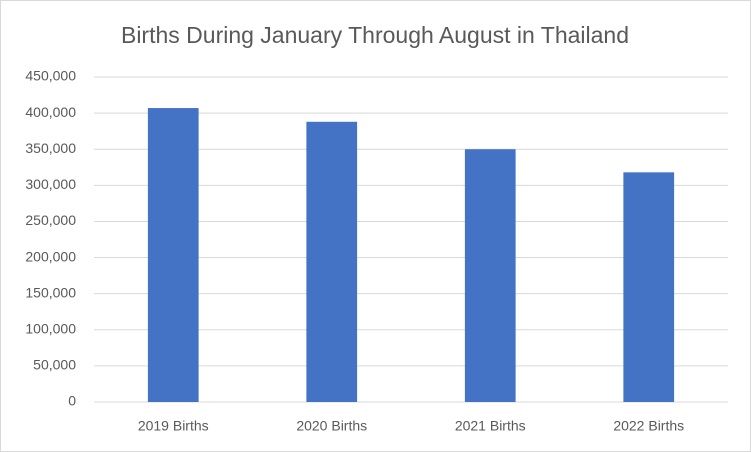  What do you see at coordinates (50, 112) in the screenshot?
I see `y-tick-label: 400,000` at bounding box center [50, 112].